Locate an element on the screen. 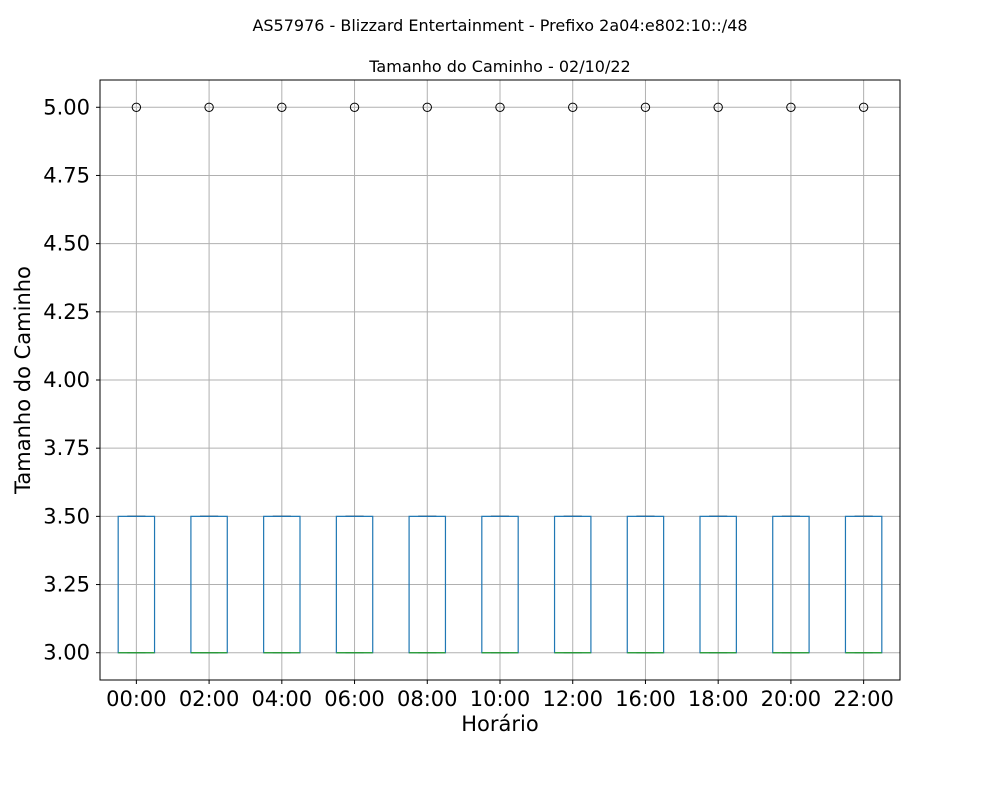  x-tick-label: 12:00 is located at coordinates (572, 699).